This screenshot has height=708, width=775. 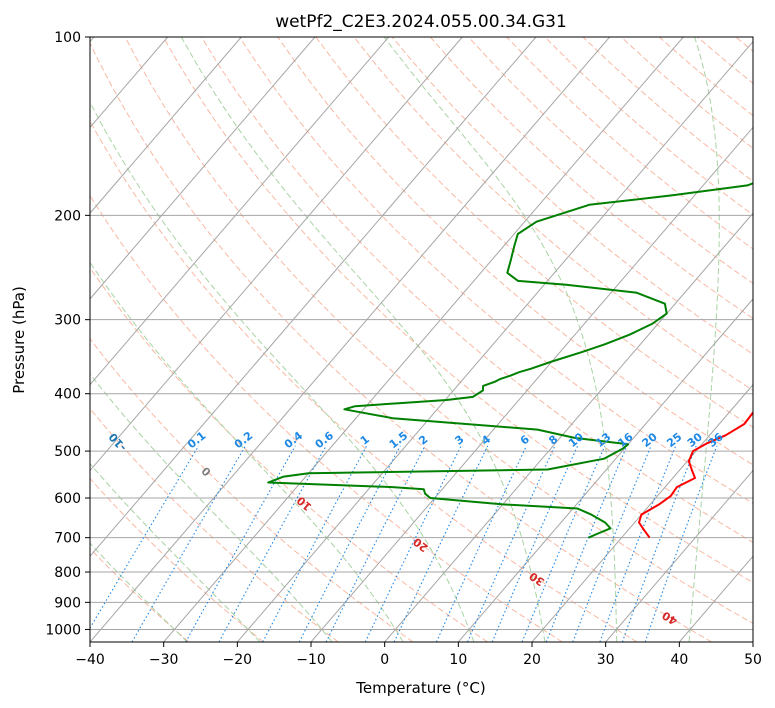 I want to click on y-tick-label: 700, so click(x=67, y=539).